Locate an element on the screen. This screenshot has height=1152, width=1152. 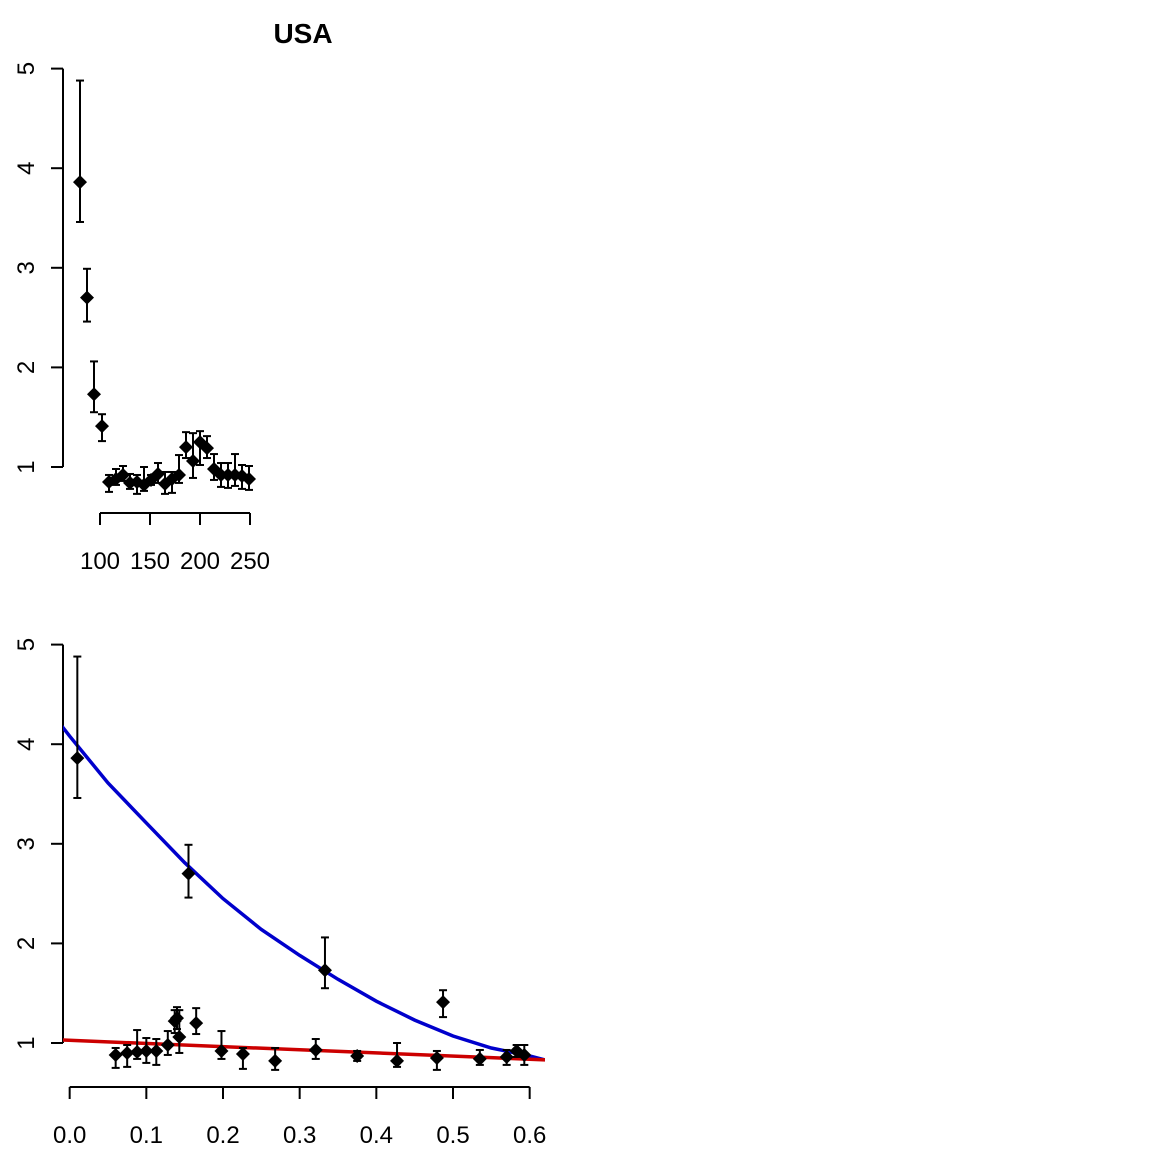
x-tick-label: 150 is located at coordinates (150, 561).